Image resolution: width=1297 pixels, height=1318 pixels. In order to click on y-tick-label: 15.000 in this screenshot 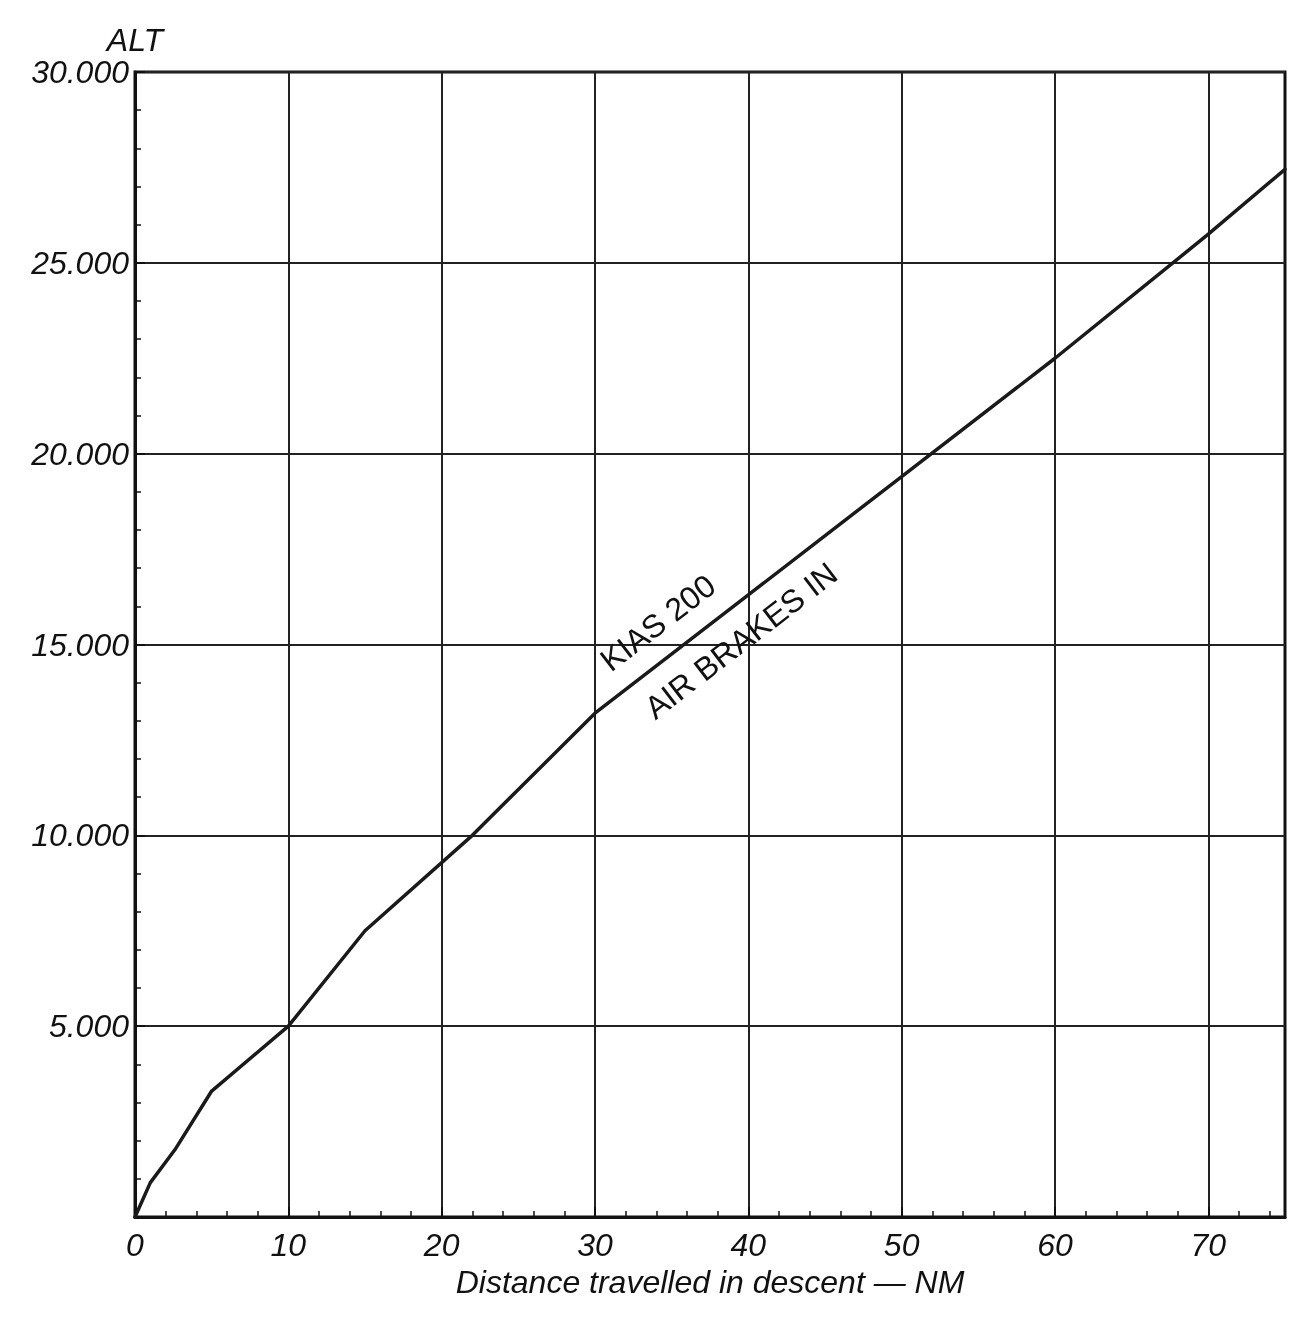, I will do `click(80, 644)`.